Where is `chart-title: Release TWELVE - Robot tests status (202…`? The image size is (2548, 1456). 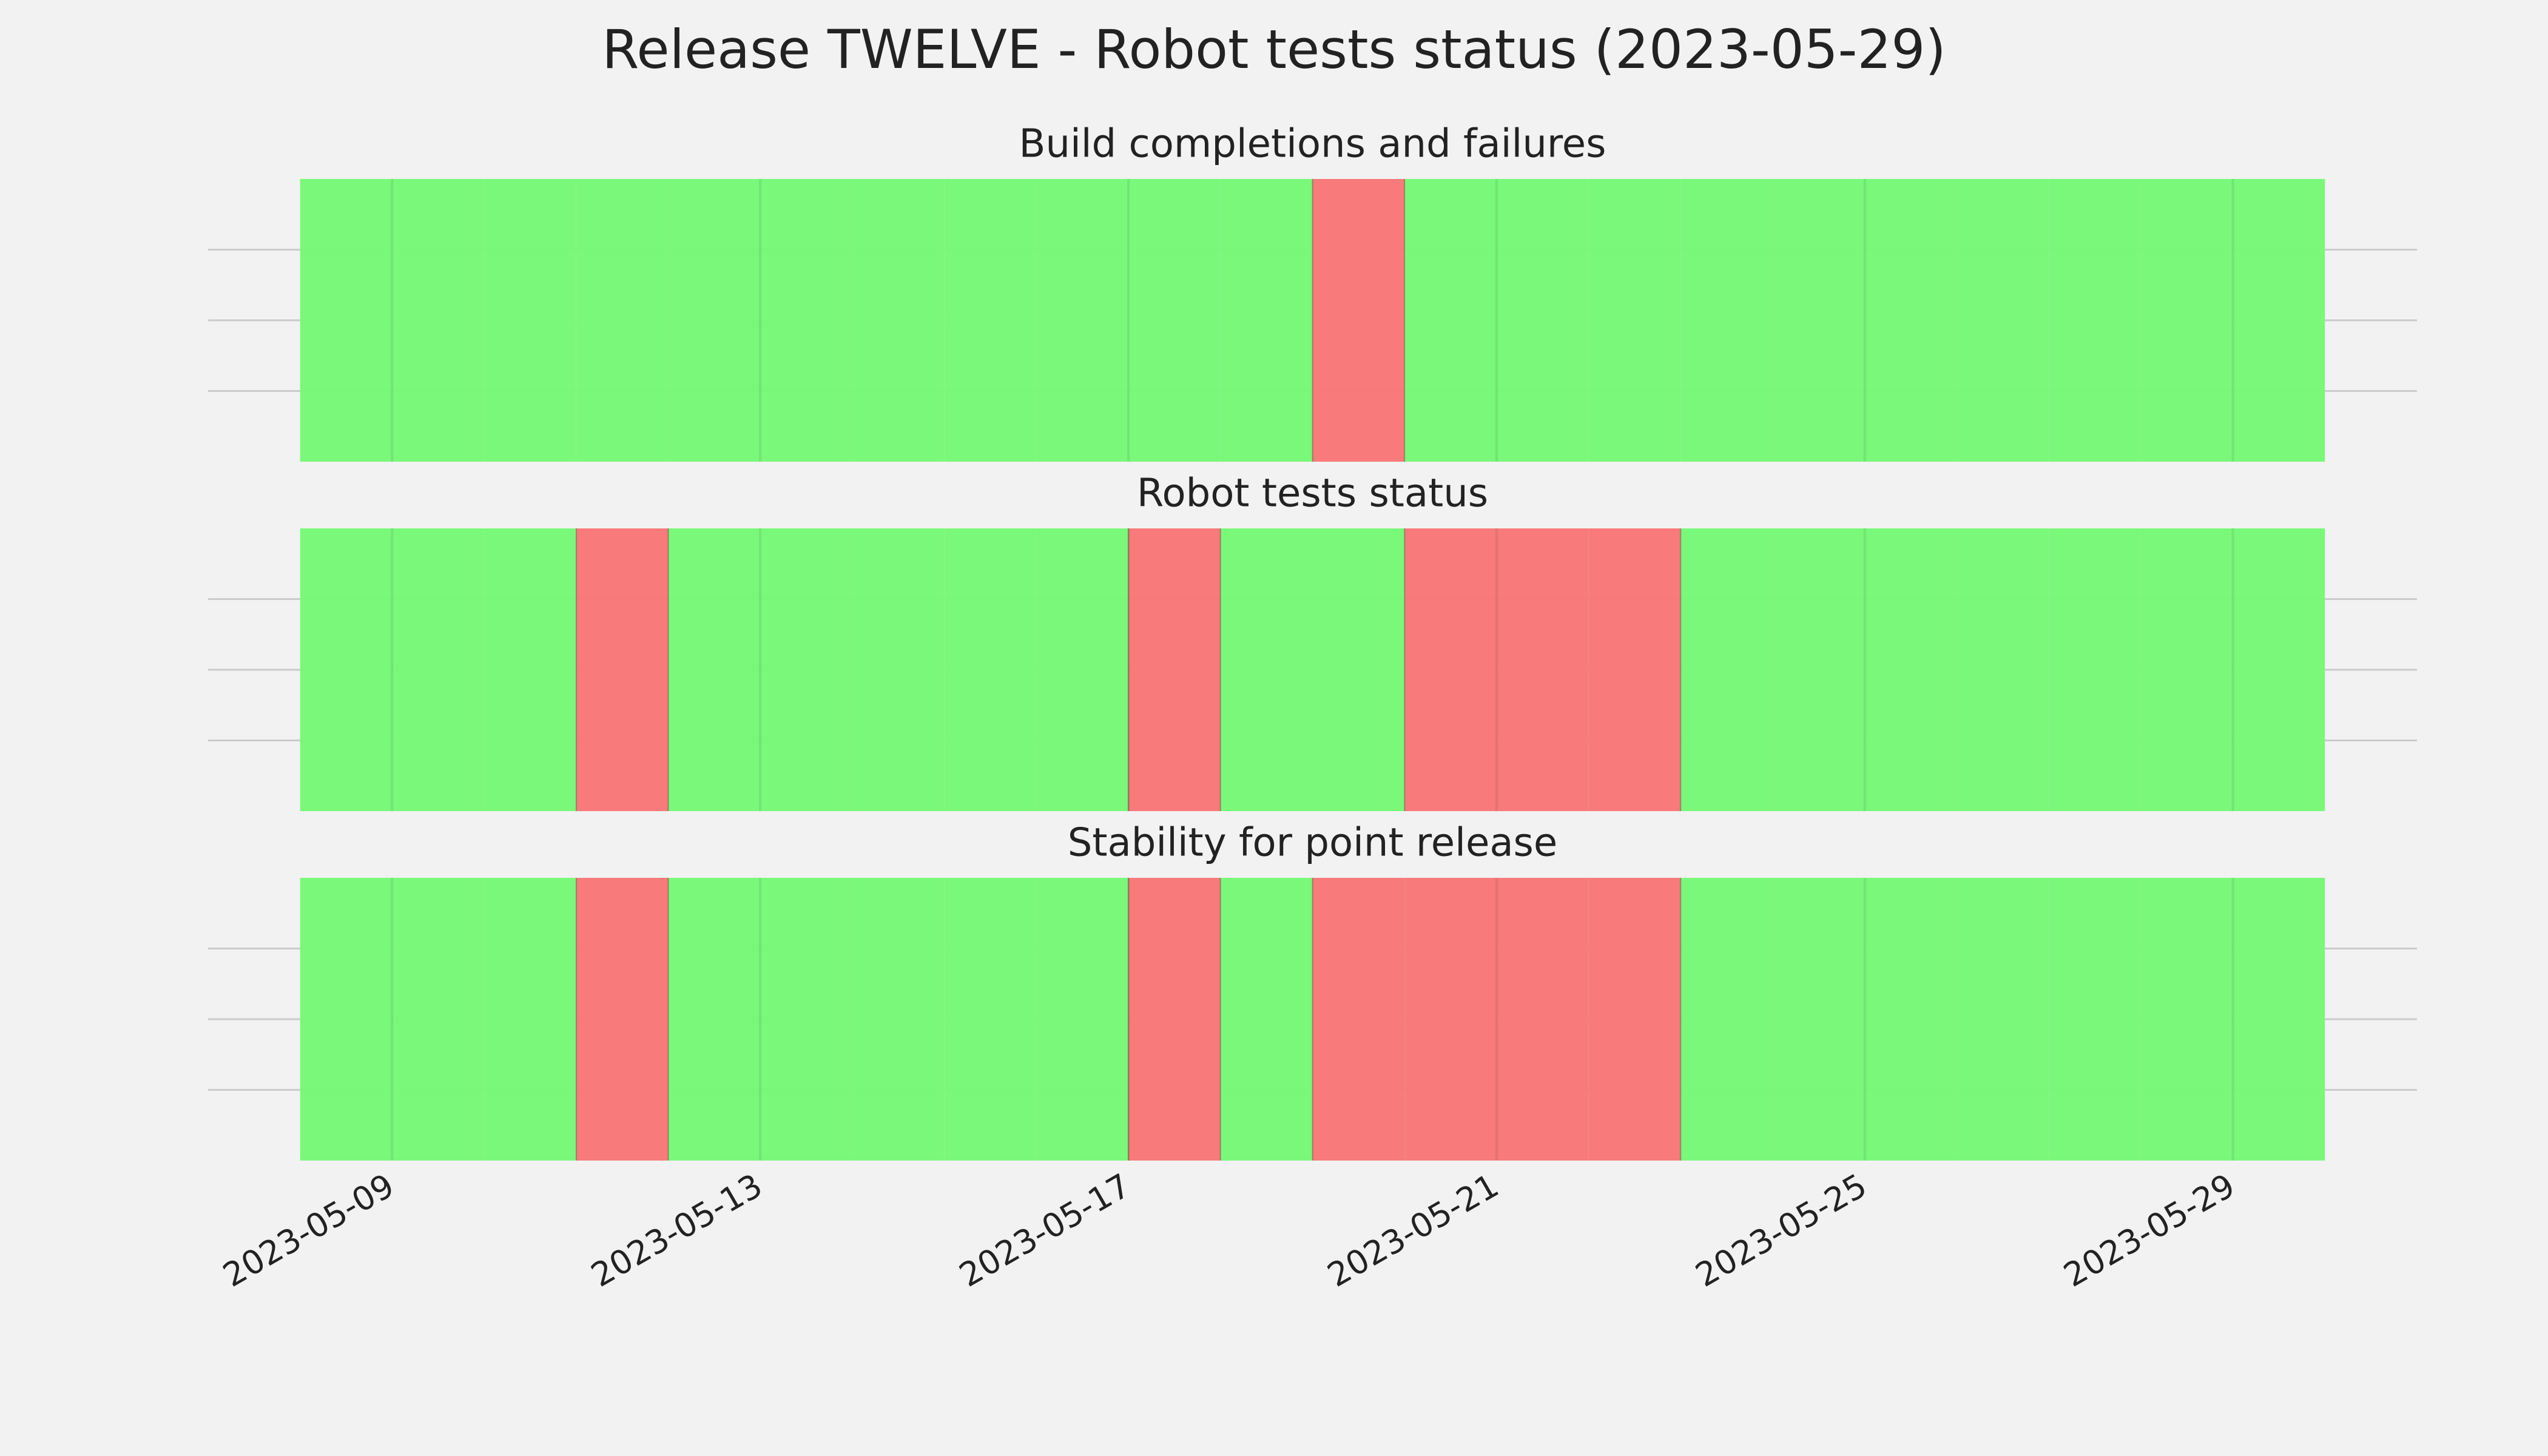 chart-title: Release TWELVE - Robot tests status (202… is located at coordinates (1274, 49).